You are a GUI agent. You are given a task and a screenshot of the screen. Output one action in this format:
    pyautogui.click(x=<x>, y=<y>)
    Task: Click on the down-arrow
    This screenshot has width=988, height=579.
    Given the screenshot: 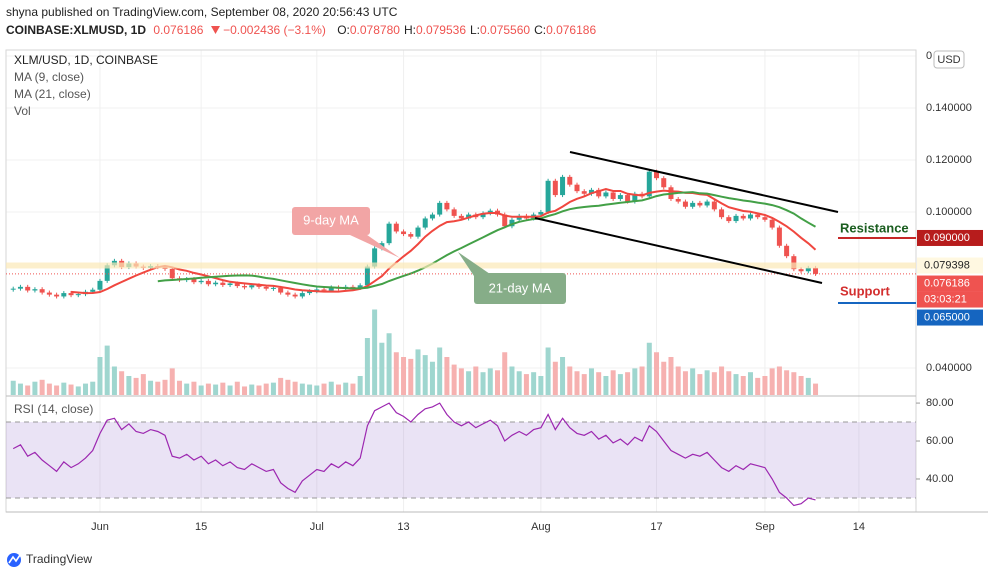 What is the action you would take?
    pyautogui.click(x=215, y=30)
    